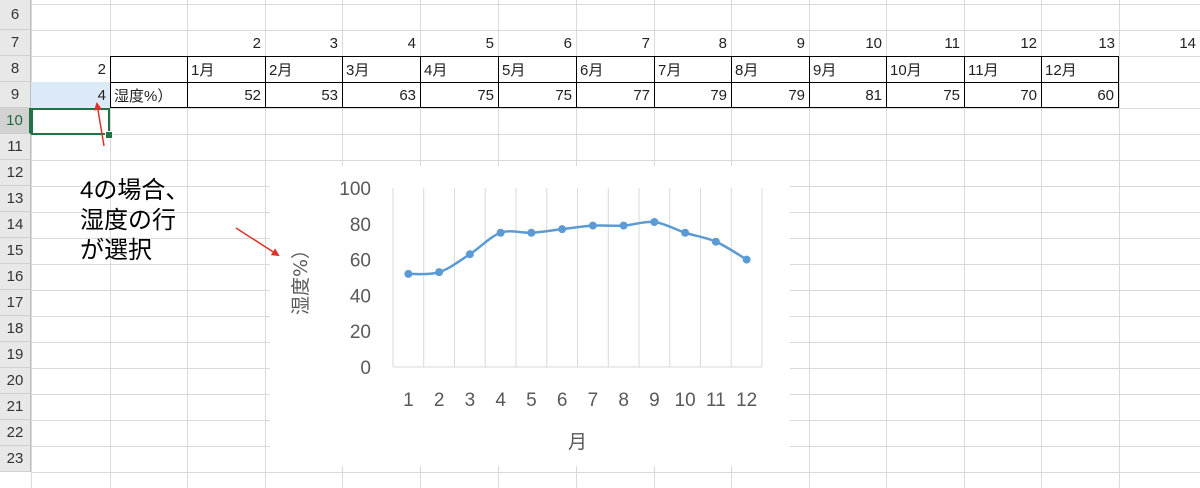 This screenshot has width=1200, height=488. What do you see at coordinates (645, 43) in the screenshot?
I see `cell-row7: 7` at bounding box center [645, 43].